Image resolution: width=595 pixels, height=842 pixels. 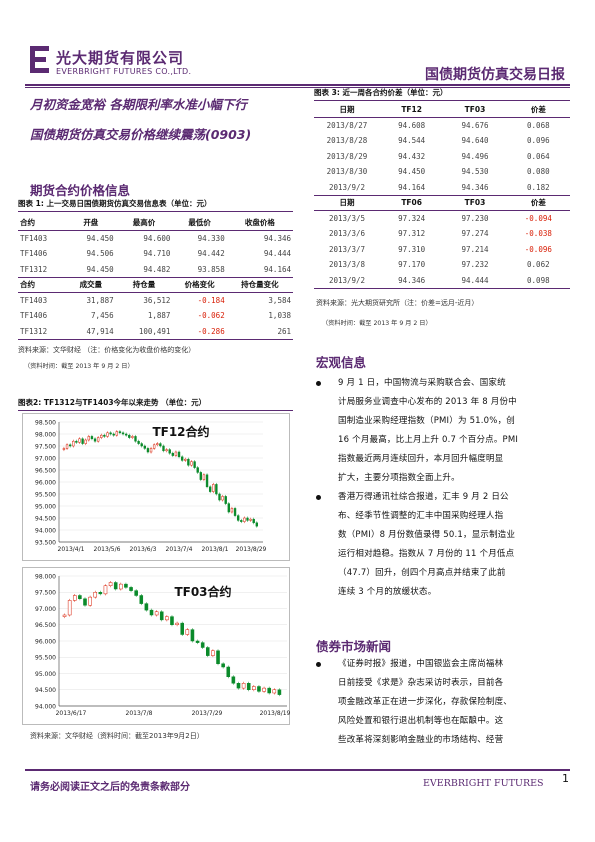 What do you see at coordinates (45, 470) in the screenshot?
I see `y-tick-label: 96.500` at bounding box center [45, 470].